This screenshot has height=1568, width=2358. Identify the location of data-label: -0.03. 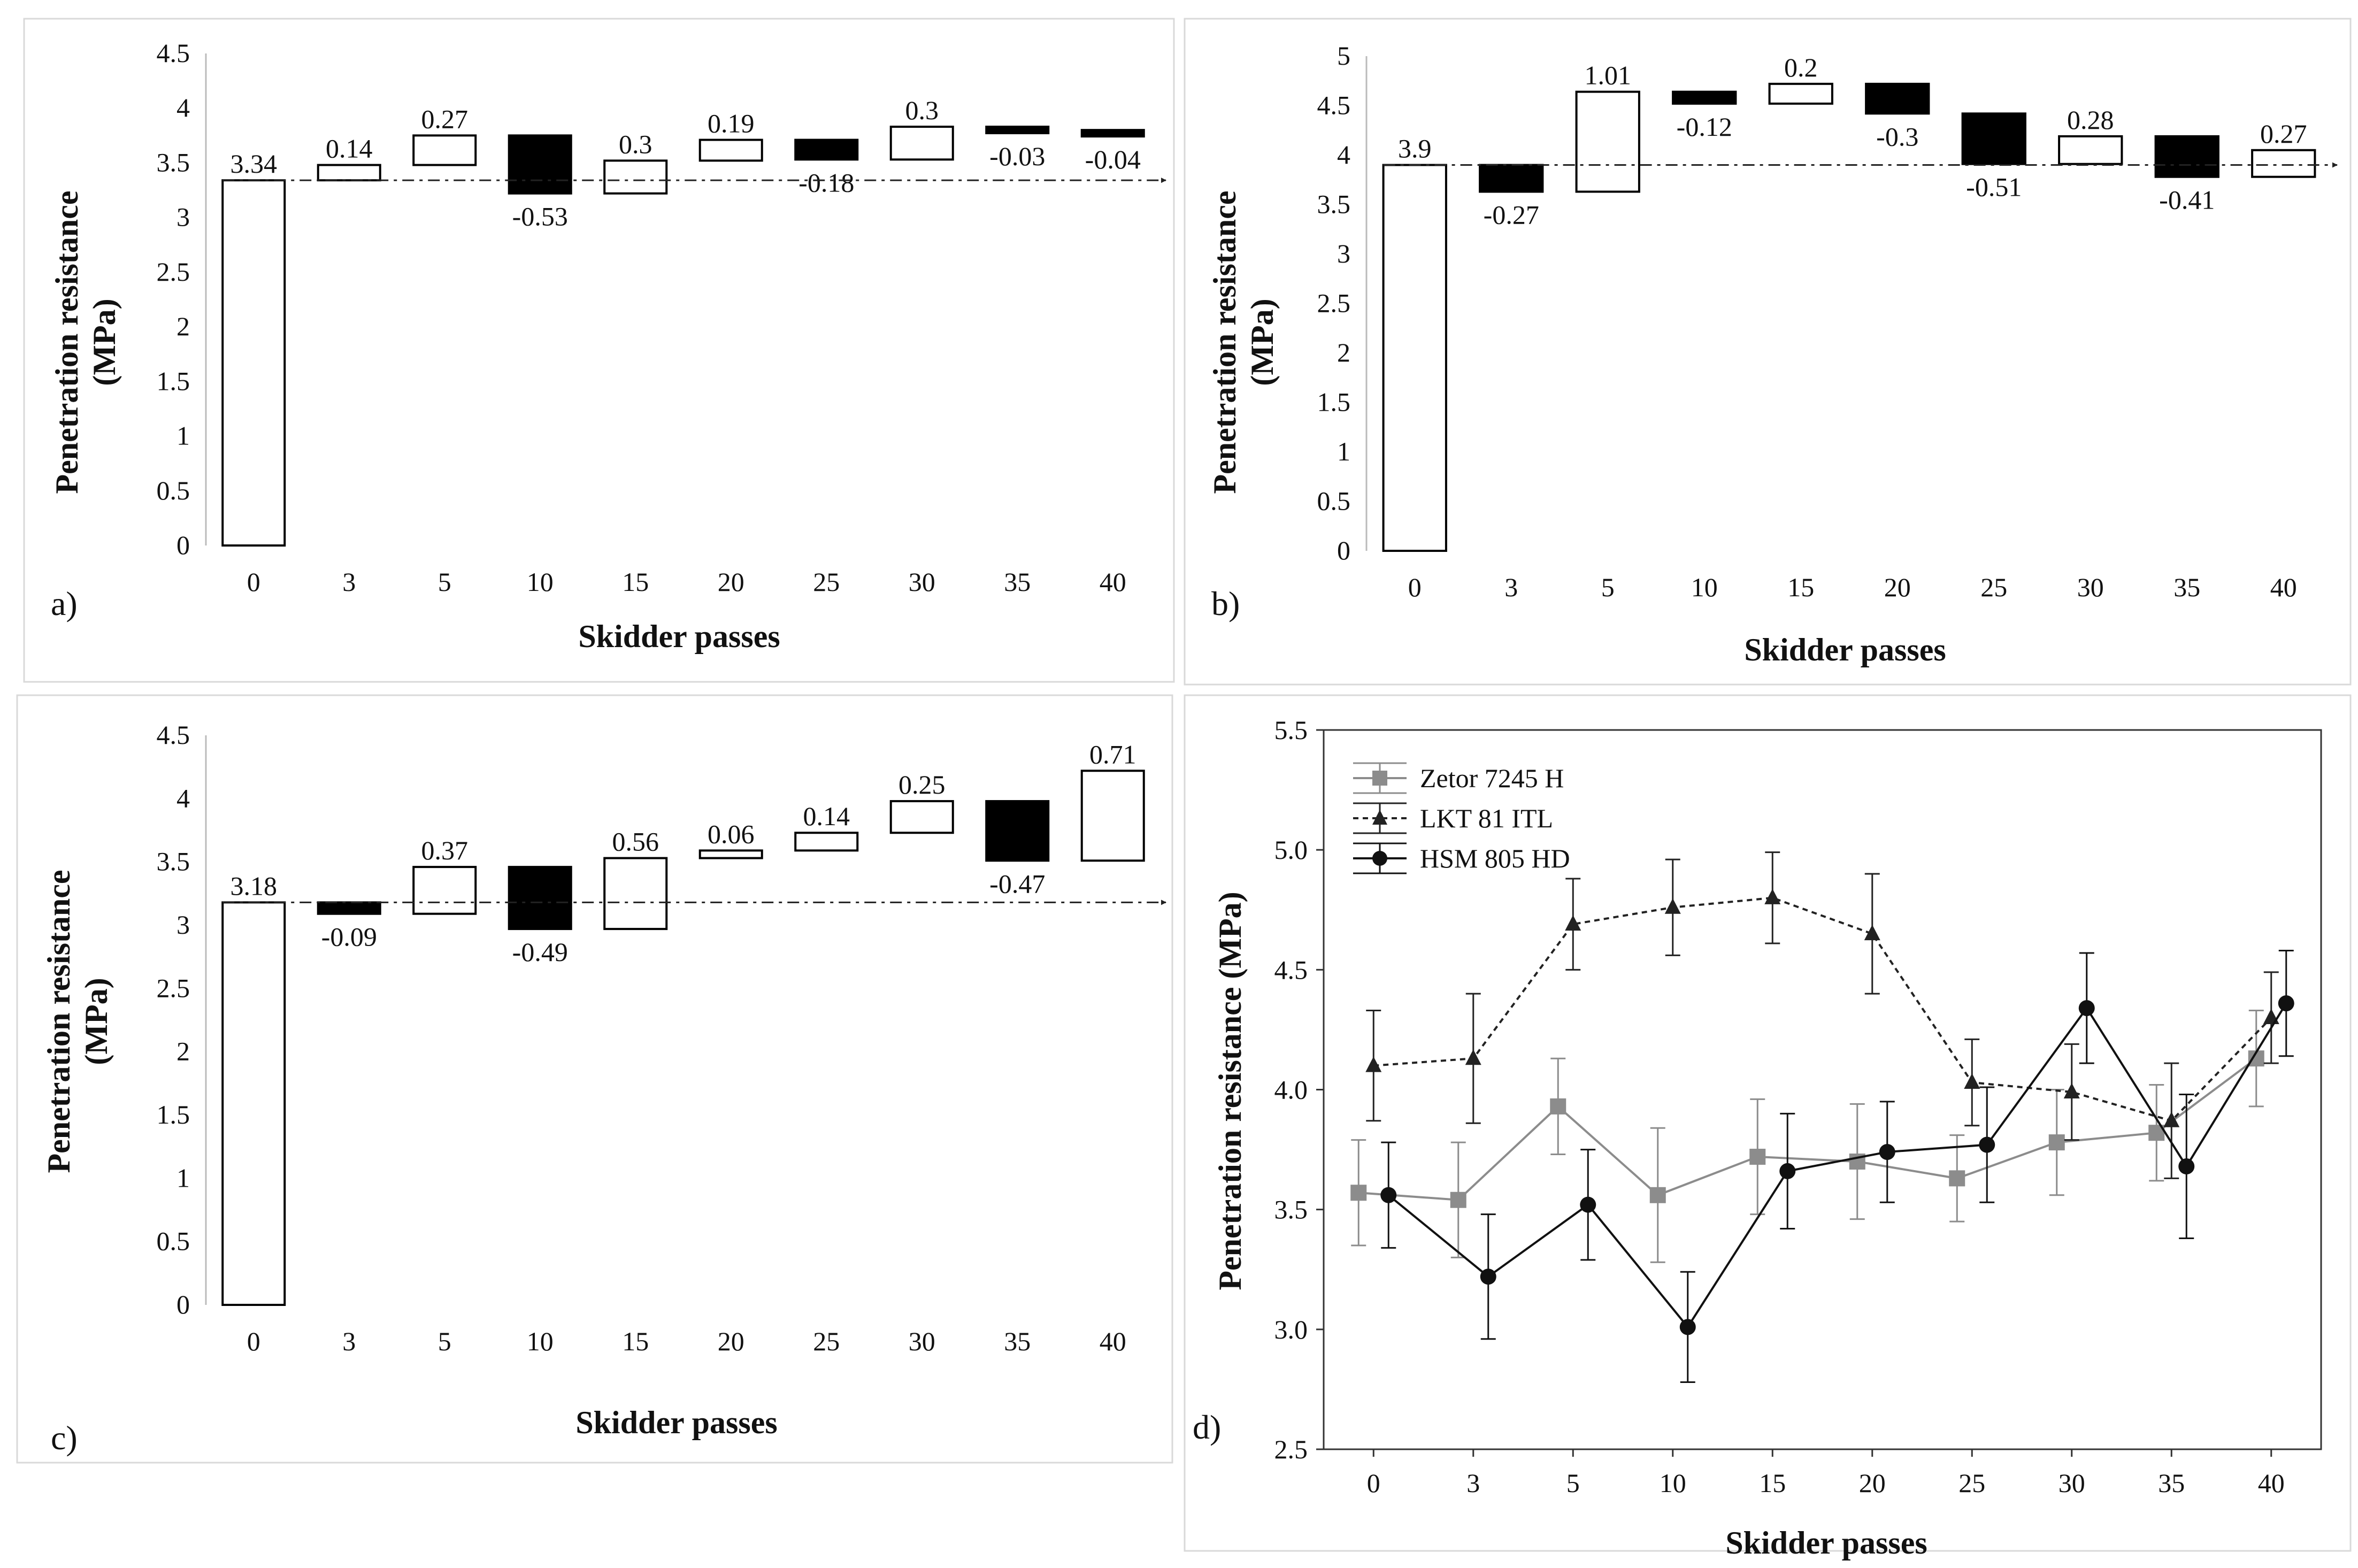
(1017, 156).